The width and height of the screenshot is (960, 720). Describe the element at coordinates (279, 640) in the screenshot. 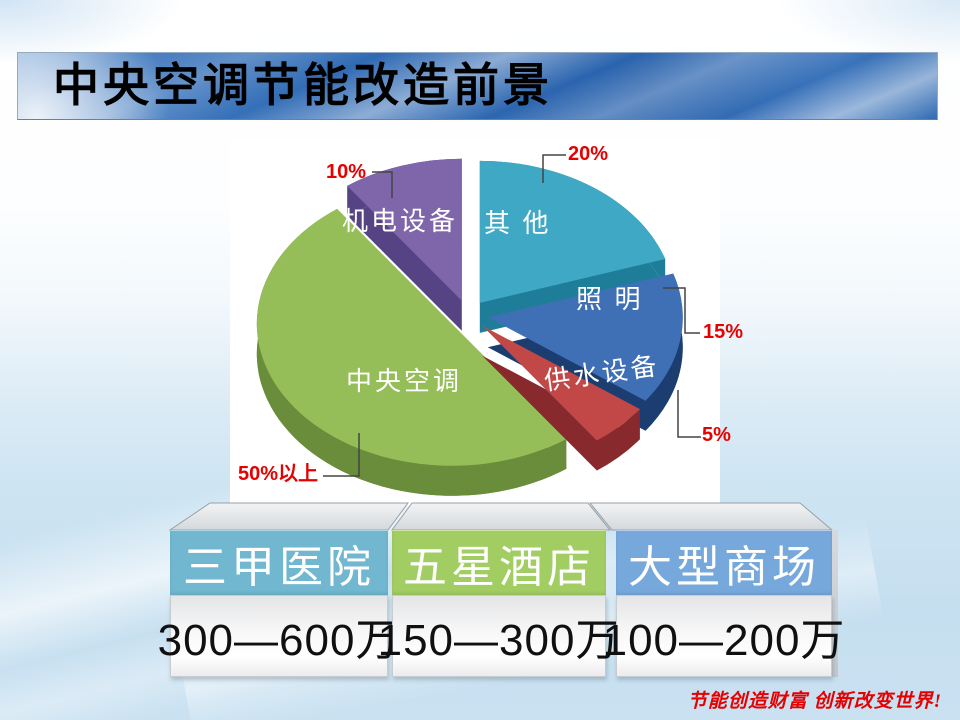

I see `table-value-label: 300—600万` at that location.